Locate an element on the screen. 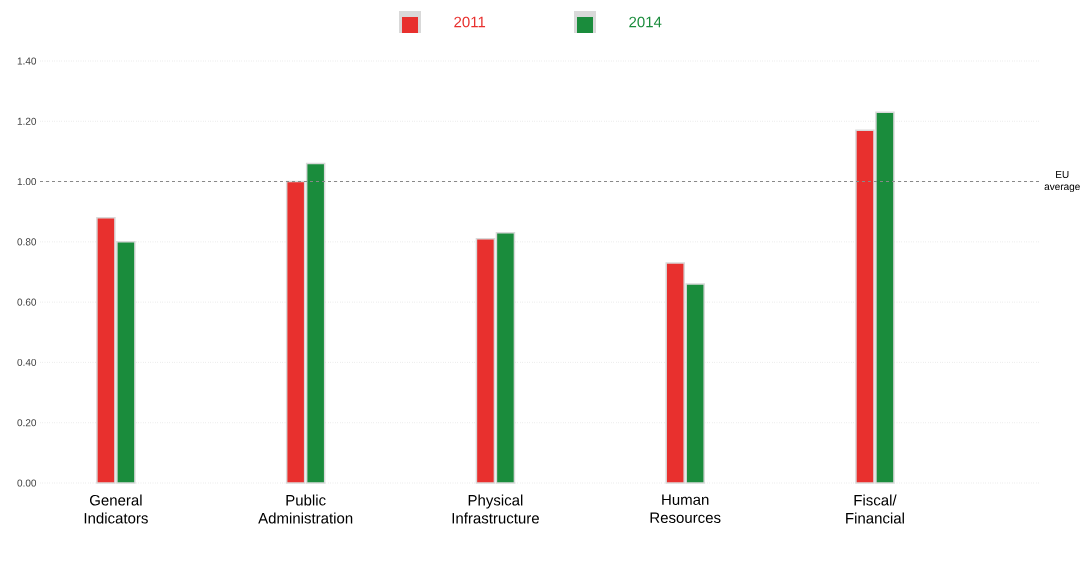 The height and width of the screenshot is (566, 1089). text: 2014 is located at coordinates (645, 22).